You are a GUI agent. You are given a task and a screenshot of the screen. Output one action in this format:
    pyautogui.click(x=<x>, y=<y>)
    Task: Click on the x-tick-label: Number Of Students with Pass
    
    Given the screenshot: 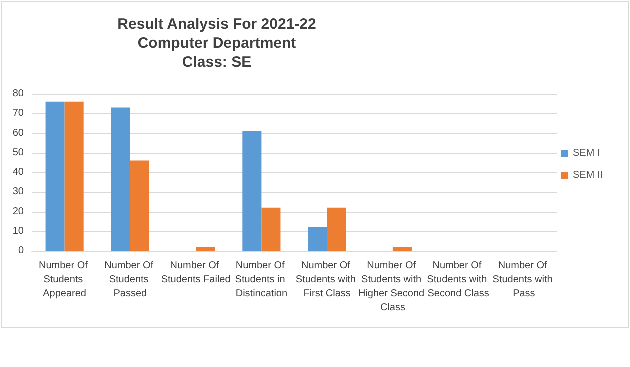 What is the action you would take?
    pyautogui.click(x=524, y=280)
    